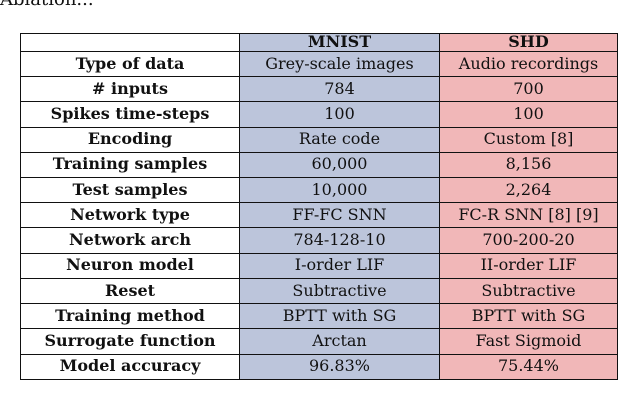 This screenshot has width=640, height=413. I want to click on mnist-value: 10,000, so click(339, 190).